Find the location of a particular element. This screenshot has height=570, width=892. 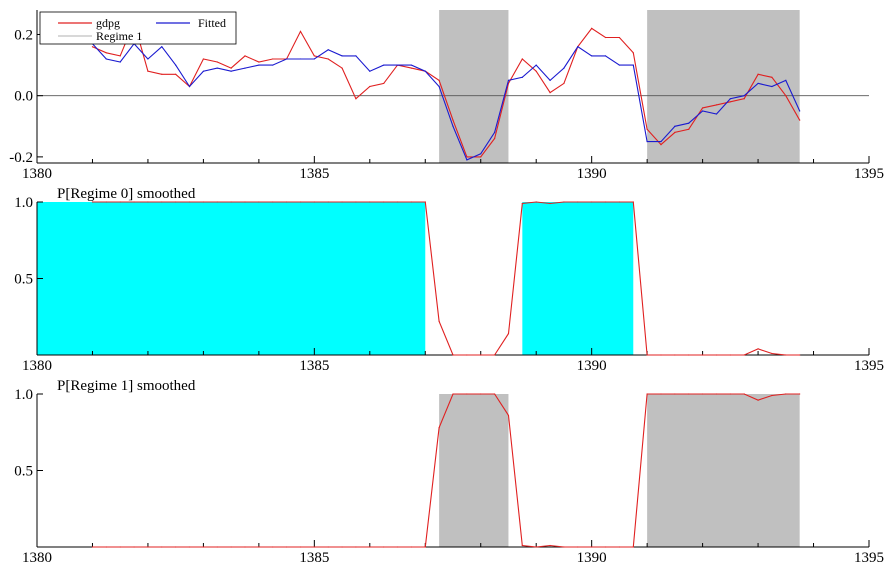

x-tick-label: 1380 is located at coordinates (37, 558).